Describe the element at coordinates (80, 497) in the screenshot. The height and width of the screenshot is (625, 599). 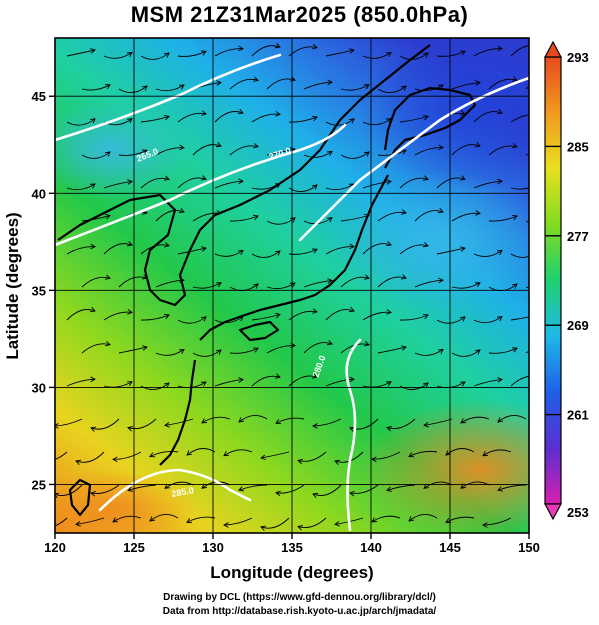
I see `coastline-taiwan` at that location.